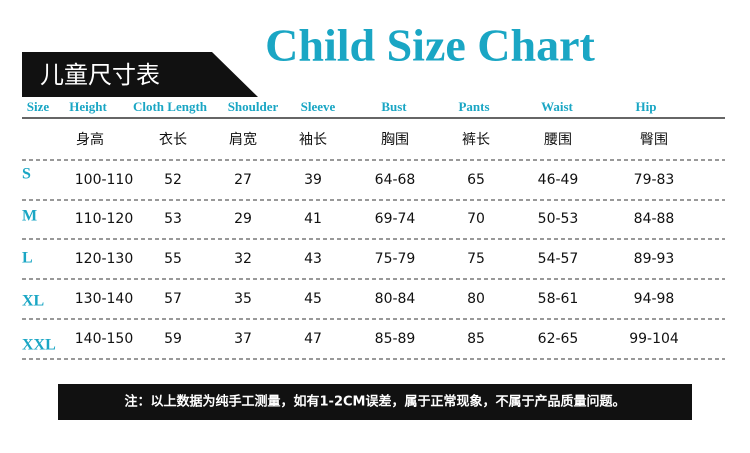 The width and height of the screenshot is (750, 453). What do you see at coordinates (476, 140) in the screenshot?
I see `chinese-header: 裤长` at bounding box center [476, 140].